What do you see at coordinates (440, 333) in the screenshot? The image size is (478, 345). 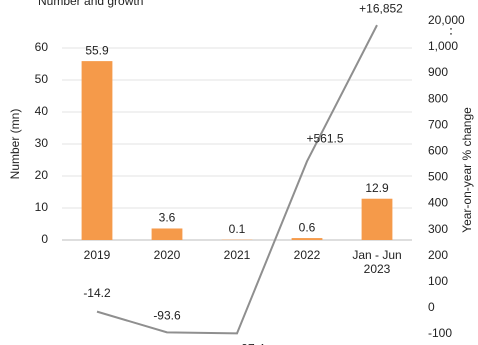 I see `y2-tick-label: -100` at bounding box center [440, 333].